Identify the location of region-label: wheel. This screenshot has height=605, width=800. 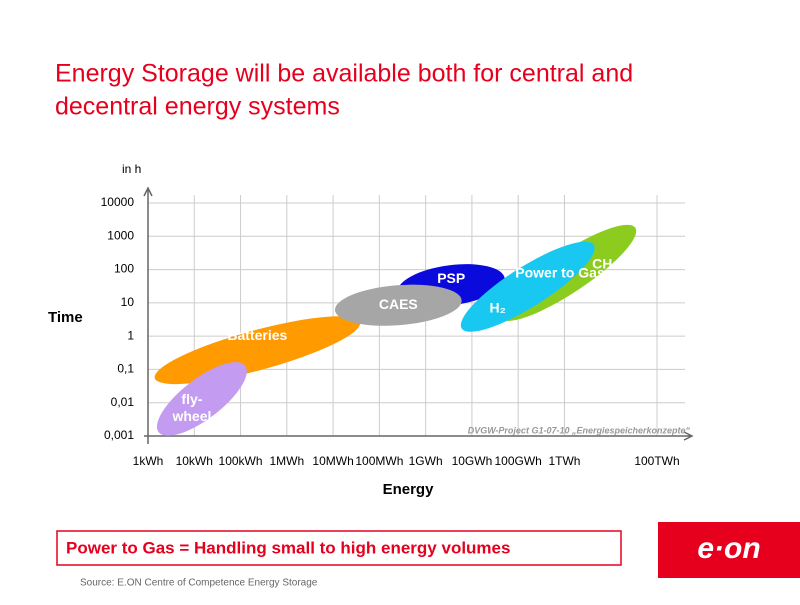
(191, 416).